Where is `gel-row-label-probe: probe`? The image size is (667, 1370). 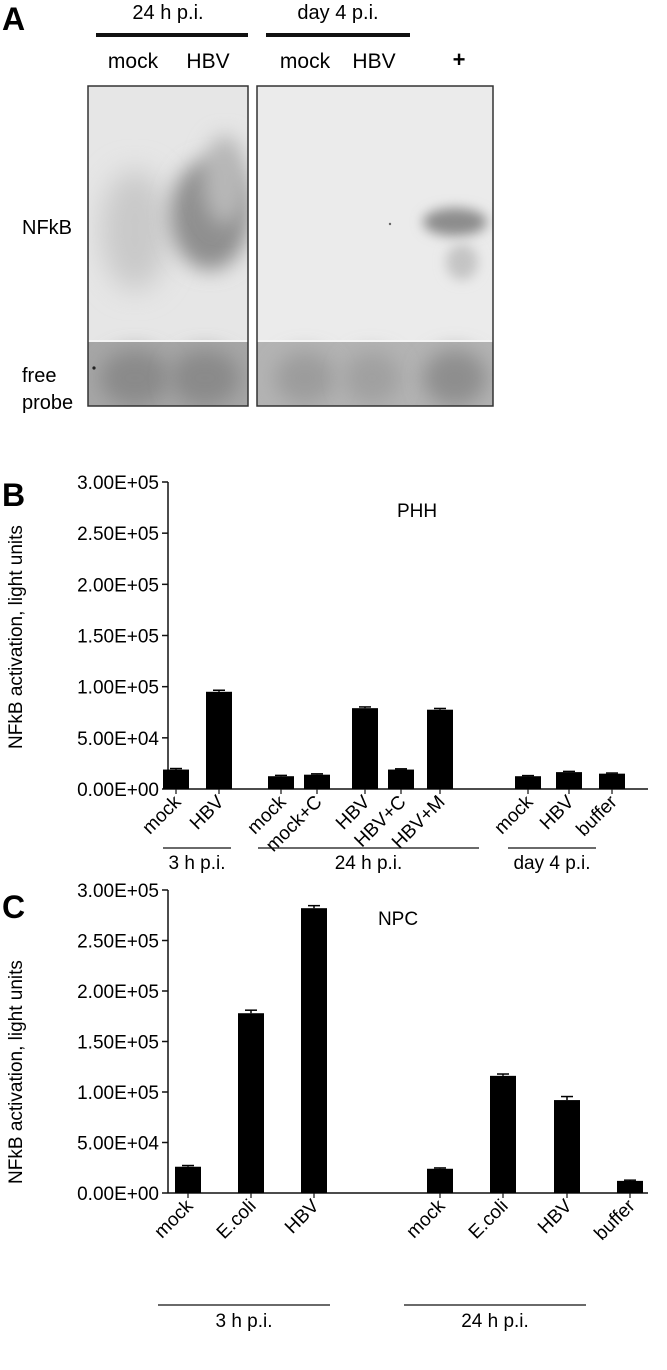 gel-row-label-probe: probe is located at coordinates (47, 403).